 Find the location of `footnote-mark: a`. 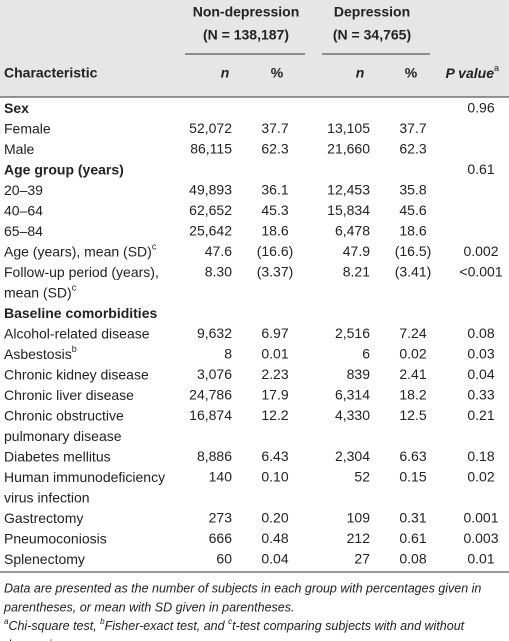

footnote-mark: a is located at coordinates (496, 68).